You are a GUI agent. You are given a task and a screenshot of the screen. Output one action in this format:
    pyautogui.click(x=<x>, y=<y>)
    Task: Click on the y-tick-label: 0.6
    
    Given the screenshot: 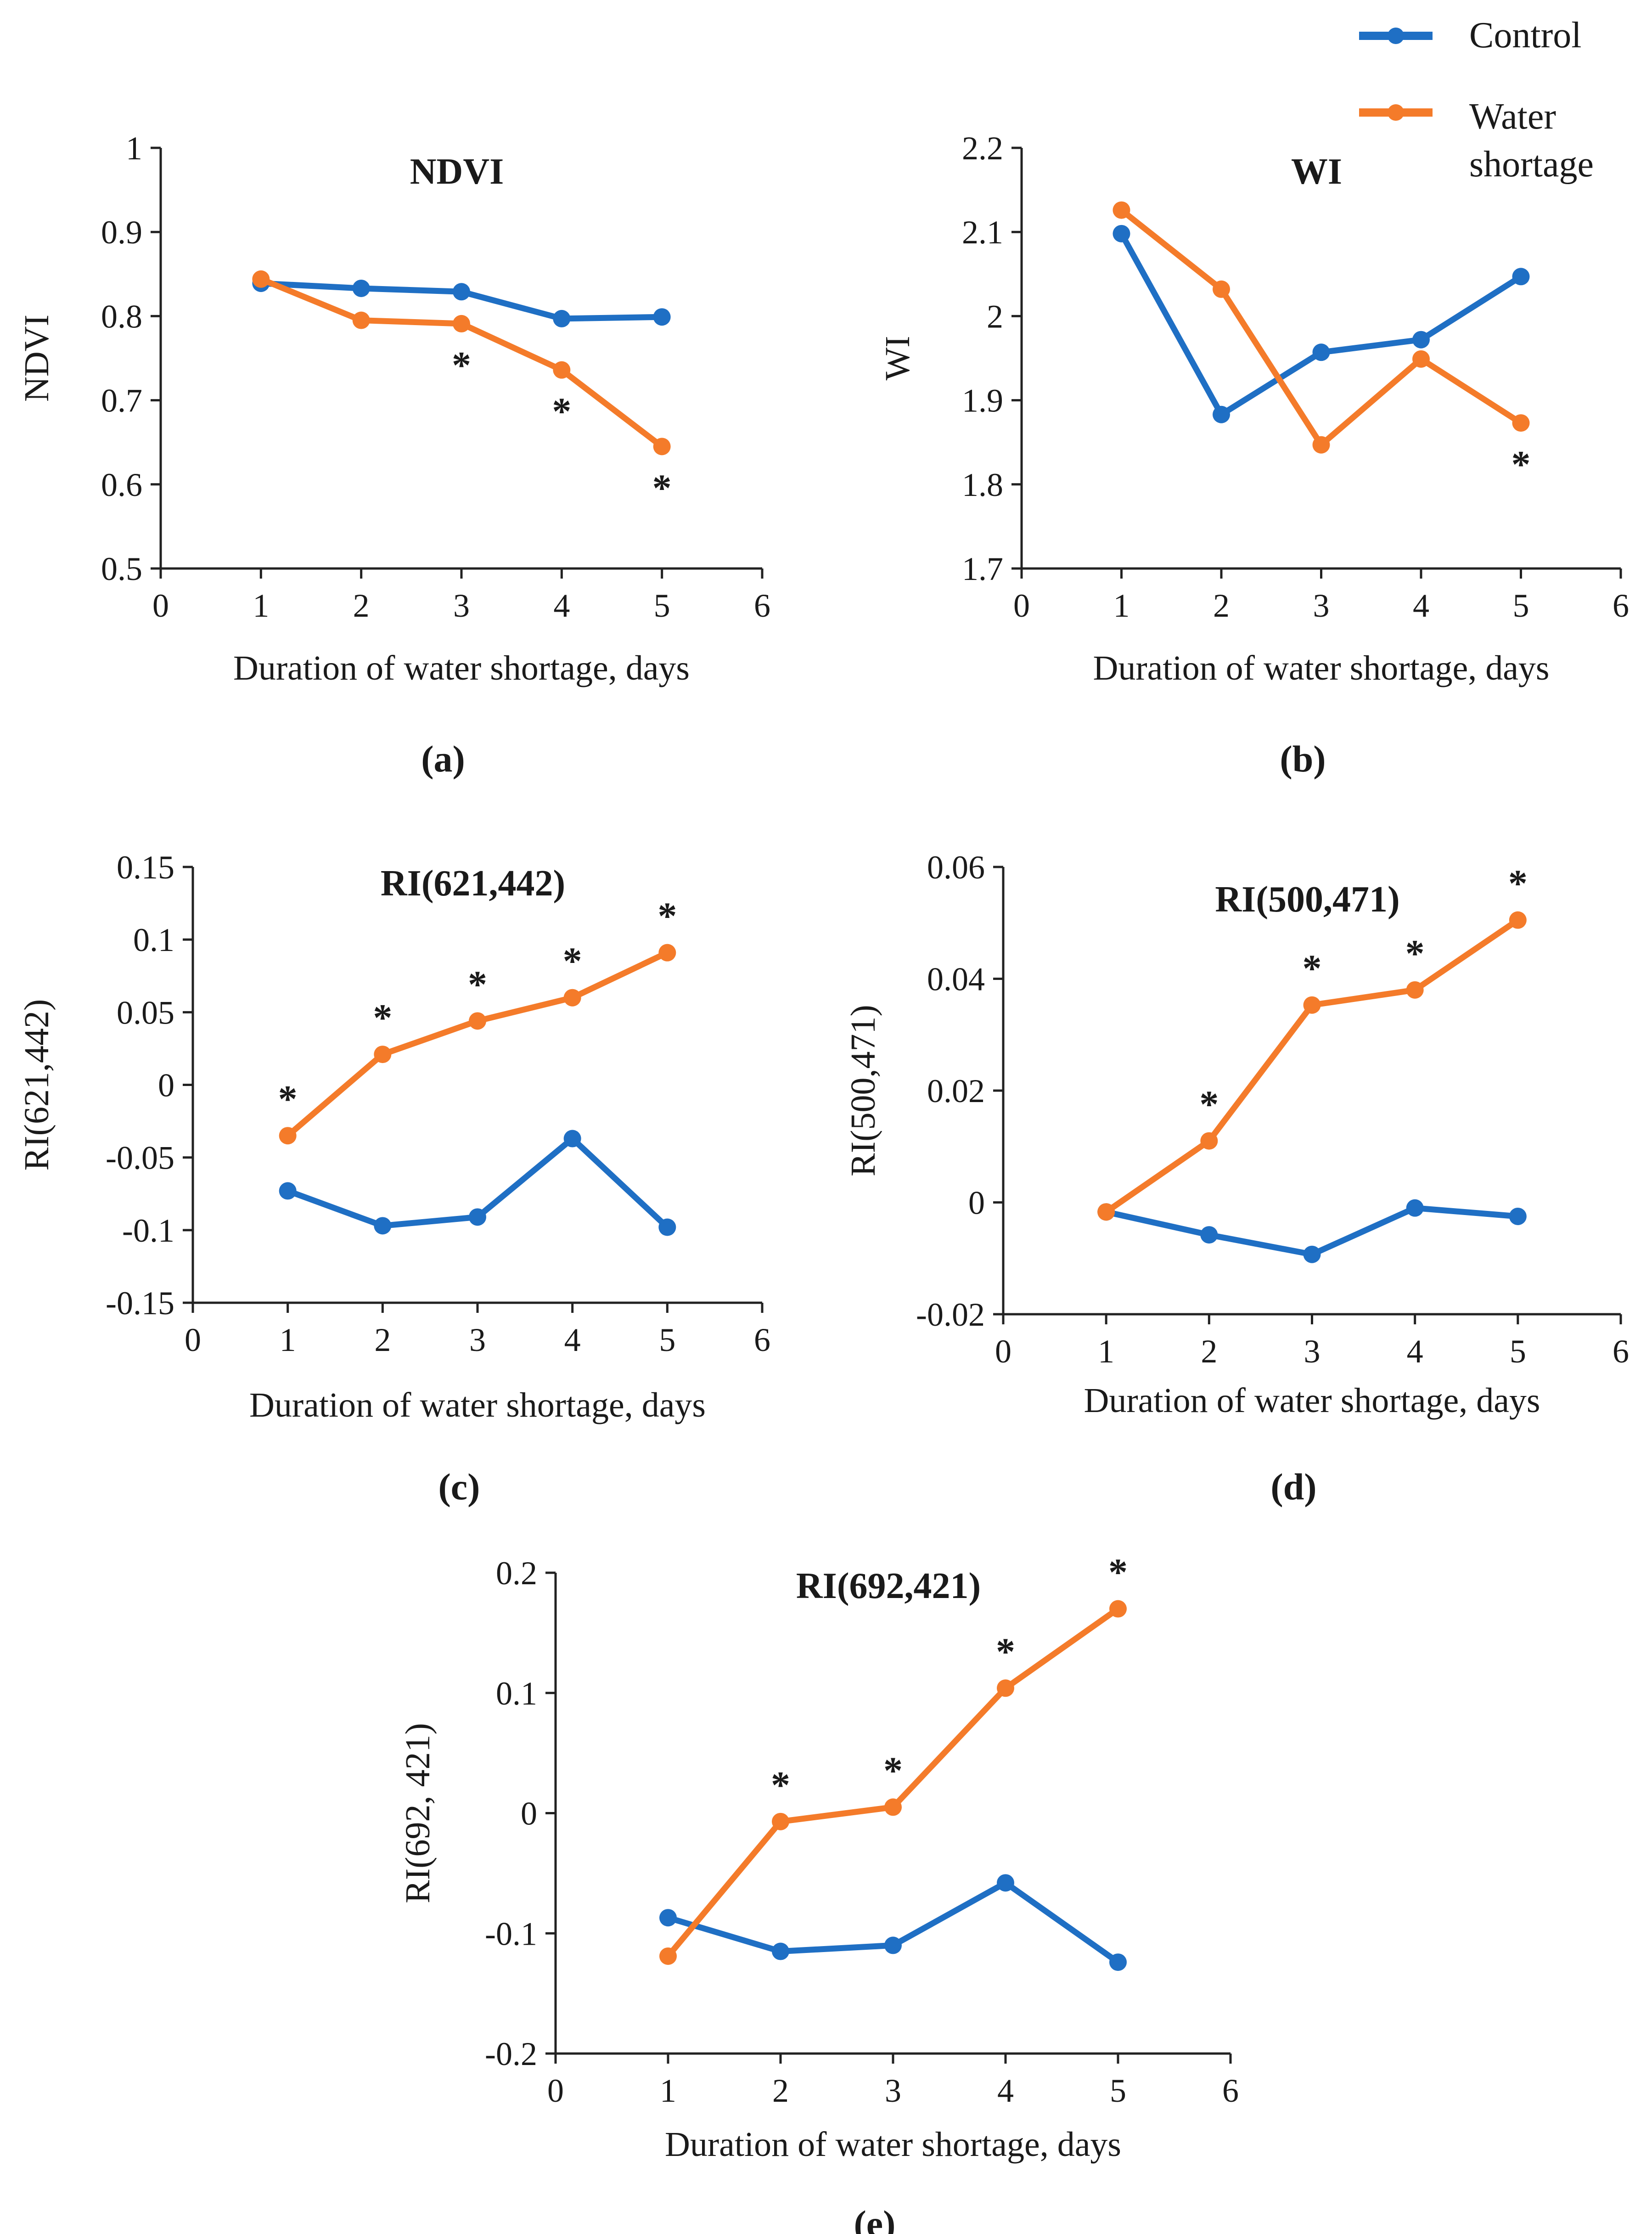 What is the action you would take?
    pyautogui.click(x=121, y=485)
    